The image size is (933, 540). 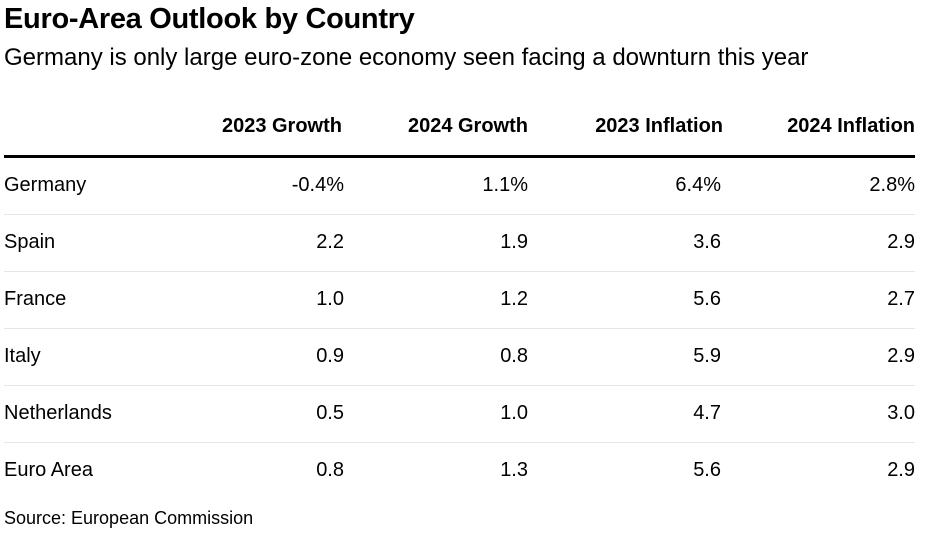 I want to click on row-label: Netherlands, so click(x=58, y=413).